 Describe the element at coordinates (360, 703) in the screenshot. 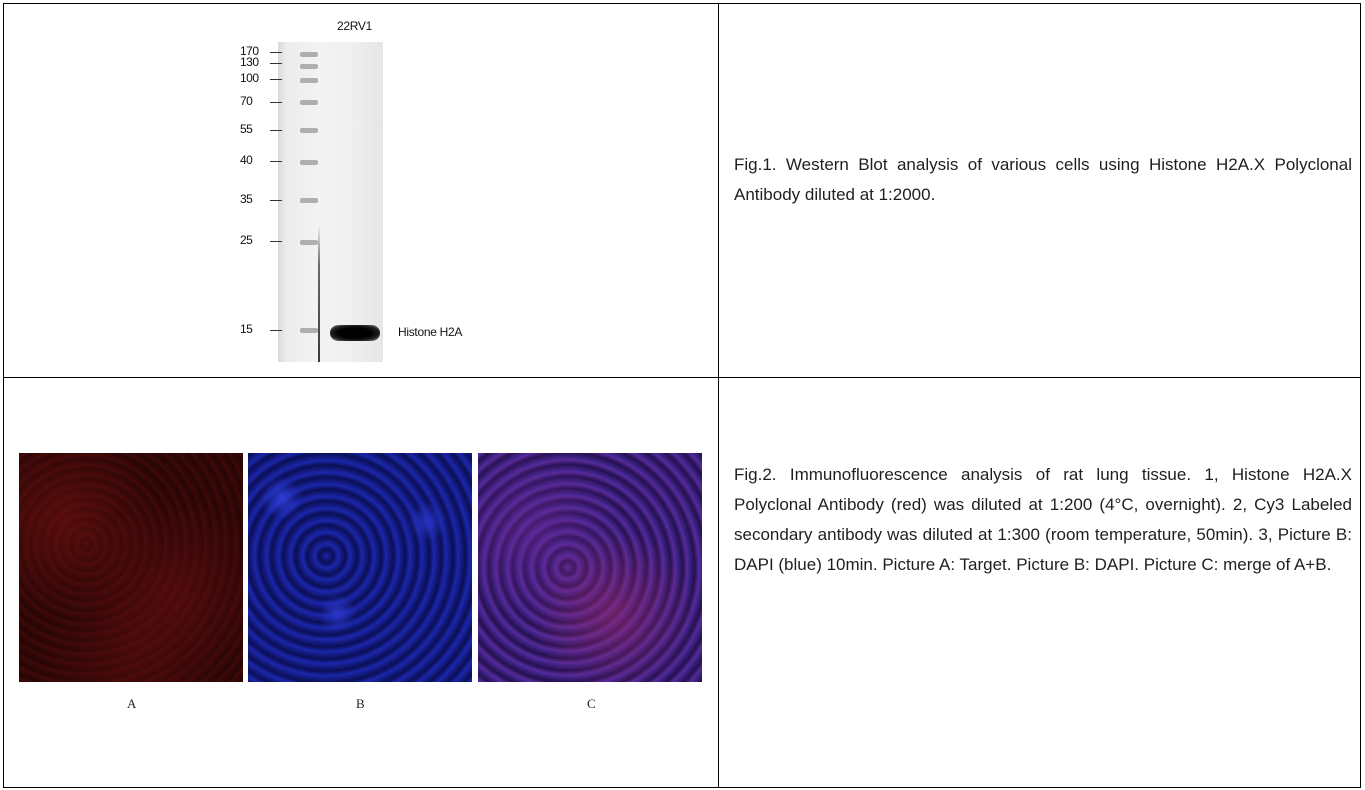

I see `panel-b-label: B` at that location.